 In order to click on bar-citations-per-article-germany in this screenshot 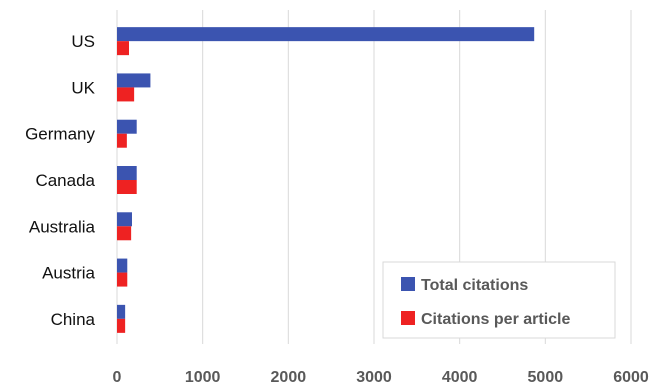, I will do `click(122, 140)`.